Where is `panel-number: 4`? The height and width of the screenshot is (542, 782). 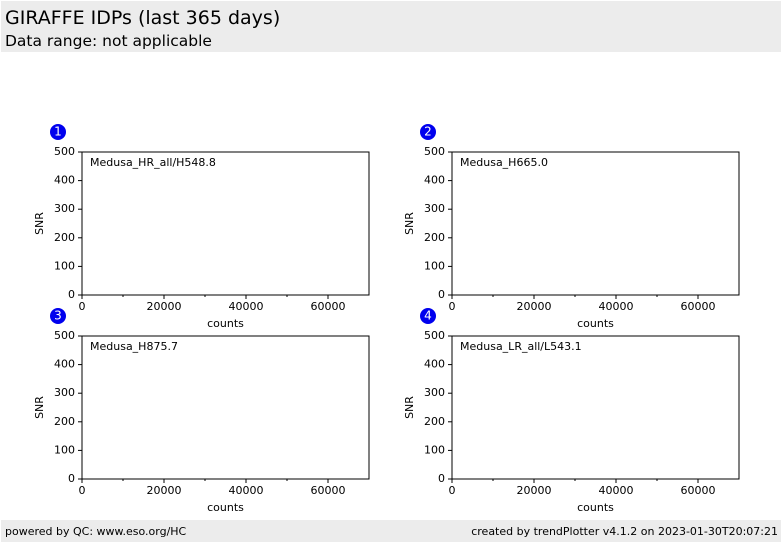 panel-number: 4 is located at coordinates (428, 316).